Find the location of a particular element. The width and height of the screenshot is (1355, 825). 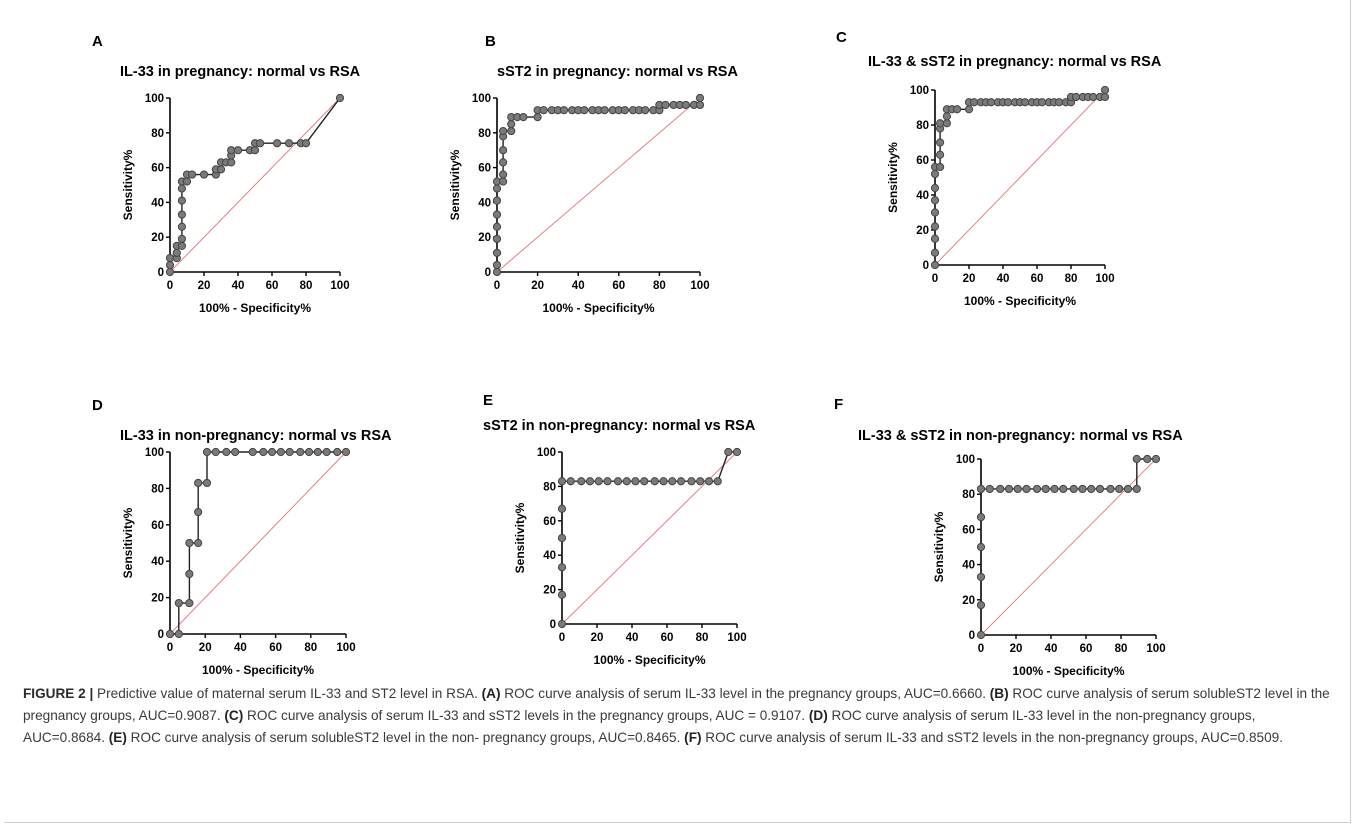

x-tick-label: 20 is located at coordinates (204, 286).